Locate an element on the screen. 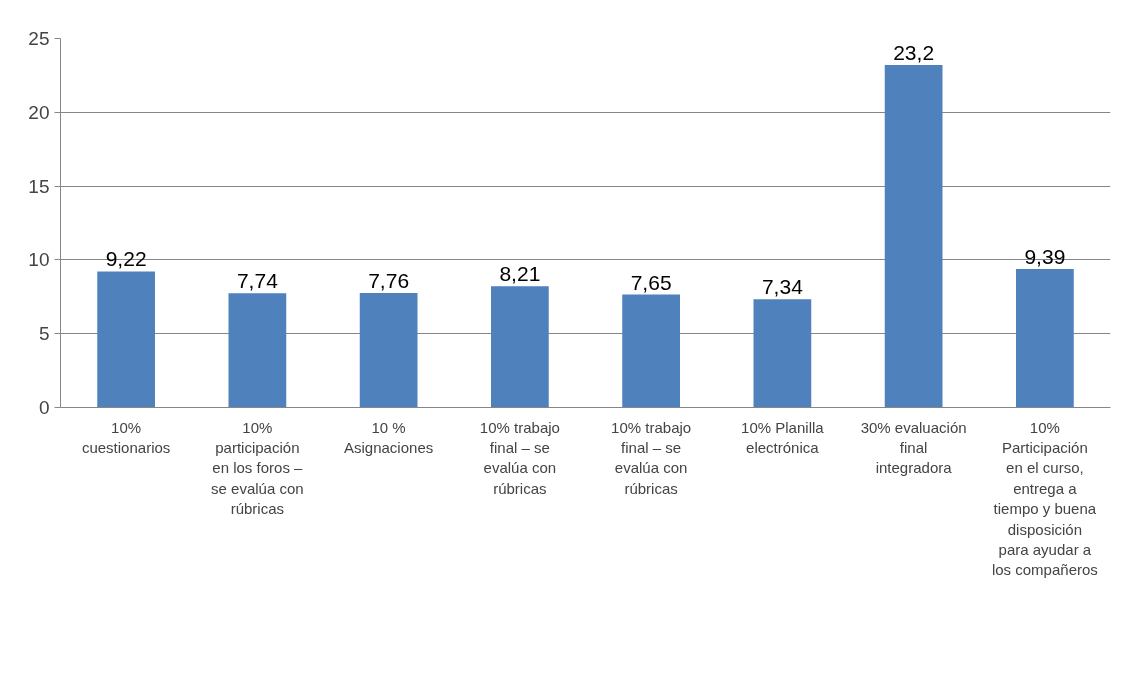 Image resolution: width=1132 pixels, height=689 pixels. y-tick-label: 5 is located at coordinates (44, 334).